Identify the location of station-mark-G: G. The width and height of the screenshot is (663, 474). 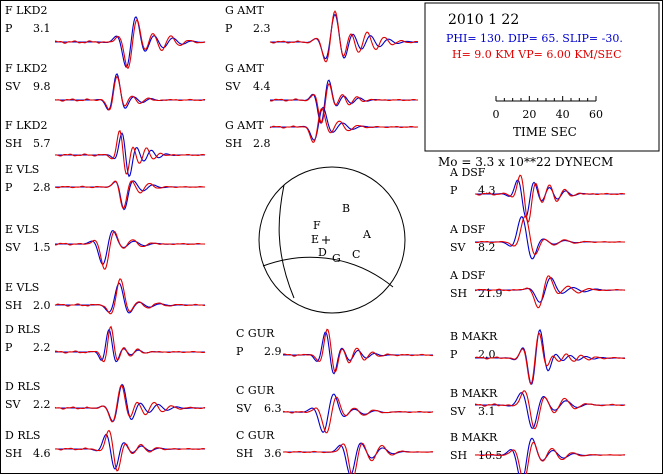
(336, 258).